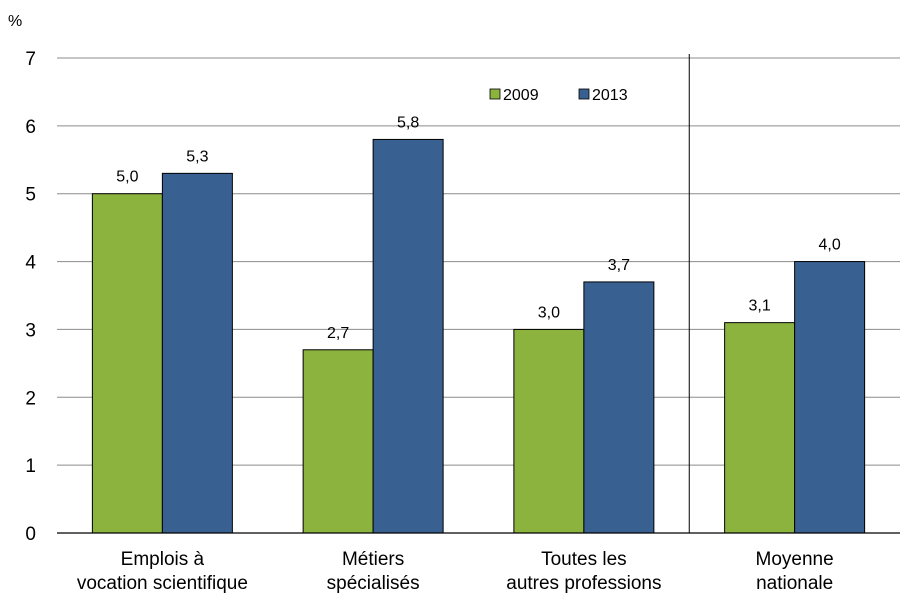 The height and width of the screenshot is (602, 900). Describe the element at coordinates (521, 95) in the screenshot. I see `legend-label: 2009` at that location.